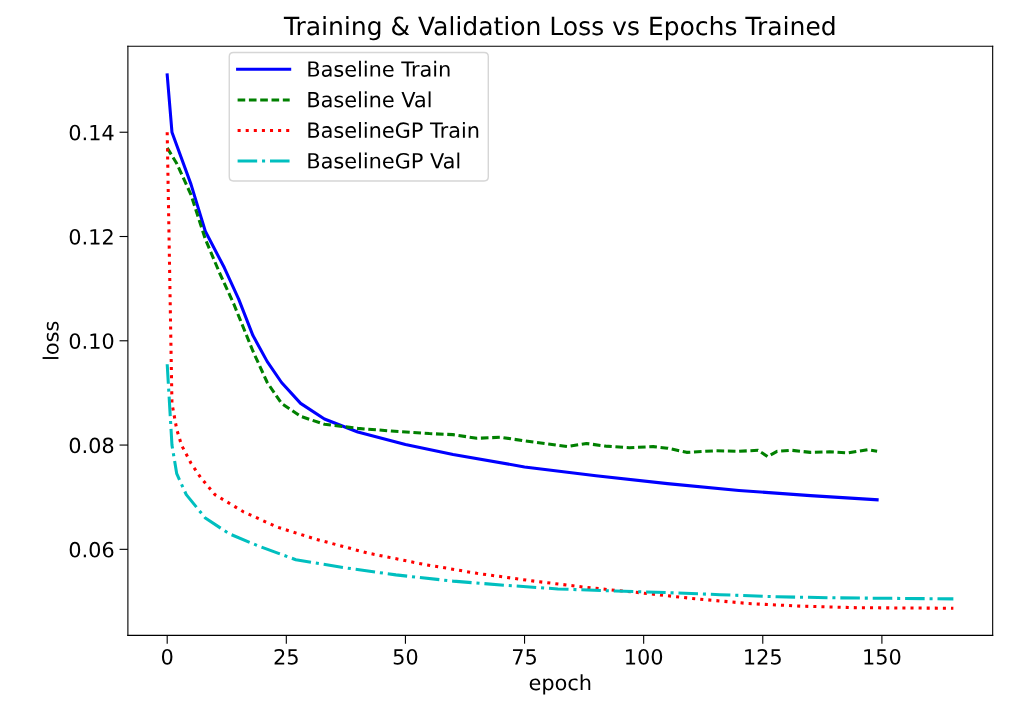  What do you see at coordinates (91, 236) in the screenshot?
I see `y-tick-label: 0.12` at bounding box center [91, 236].